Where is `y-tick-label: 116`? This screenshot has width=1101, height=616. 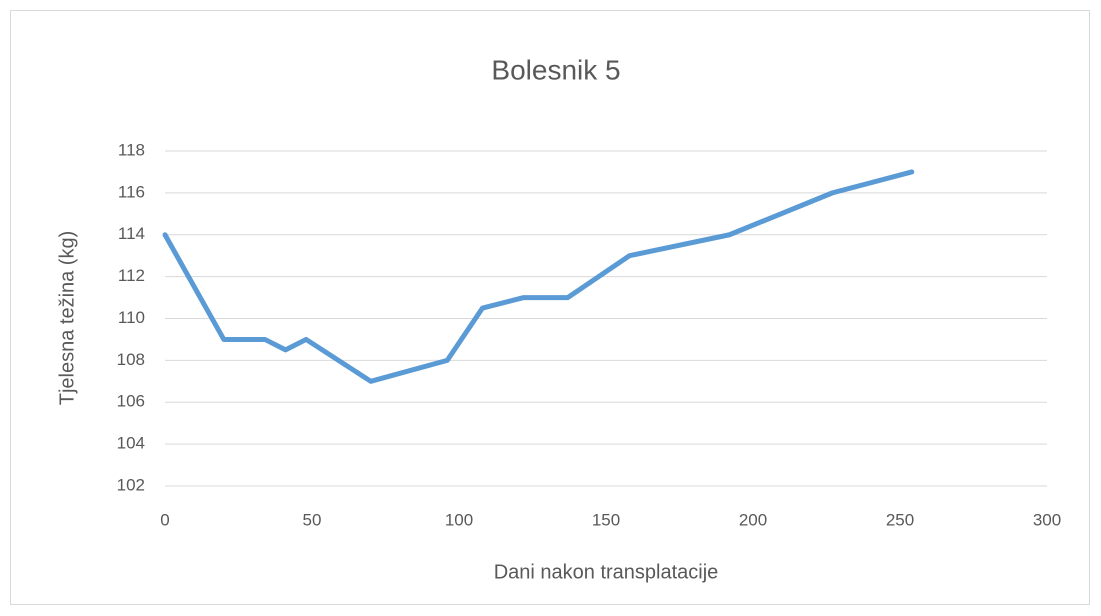
y-tick-label: 116 is located at coordinates (131, 191).